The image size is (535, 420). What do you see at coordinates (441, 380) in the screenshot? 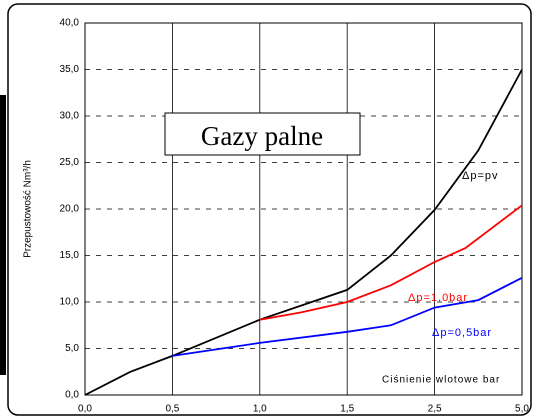
I see `x-axis-label: Ciśnienie wlotowe bar` at bounding box center [441, 380].